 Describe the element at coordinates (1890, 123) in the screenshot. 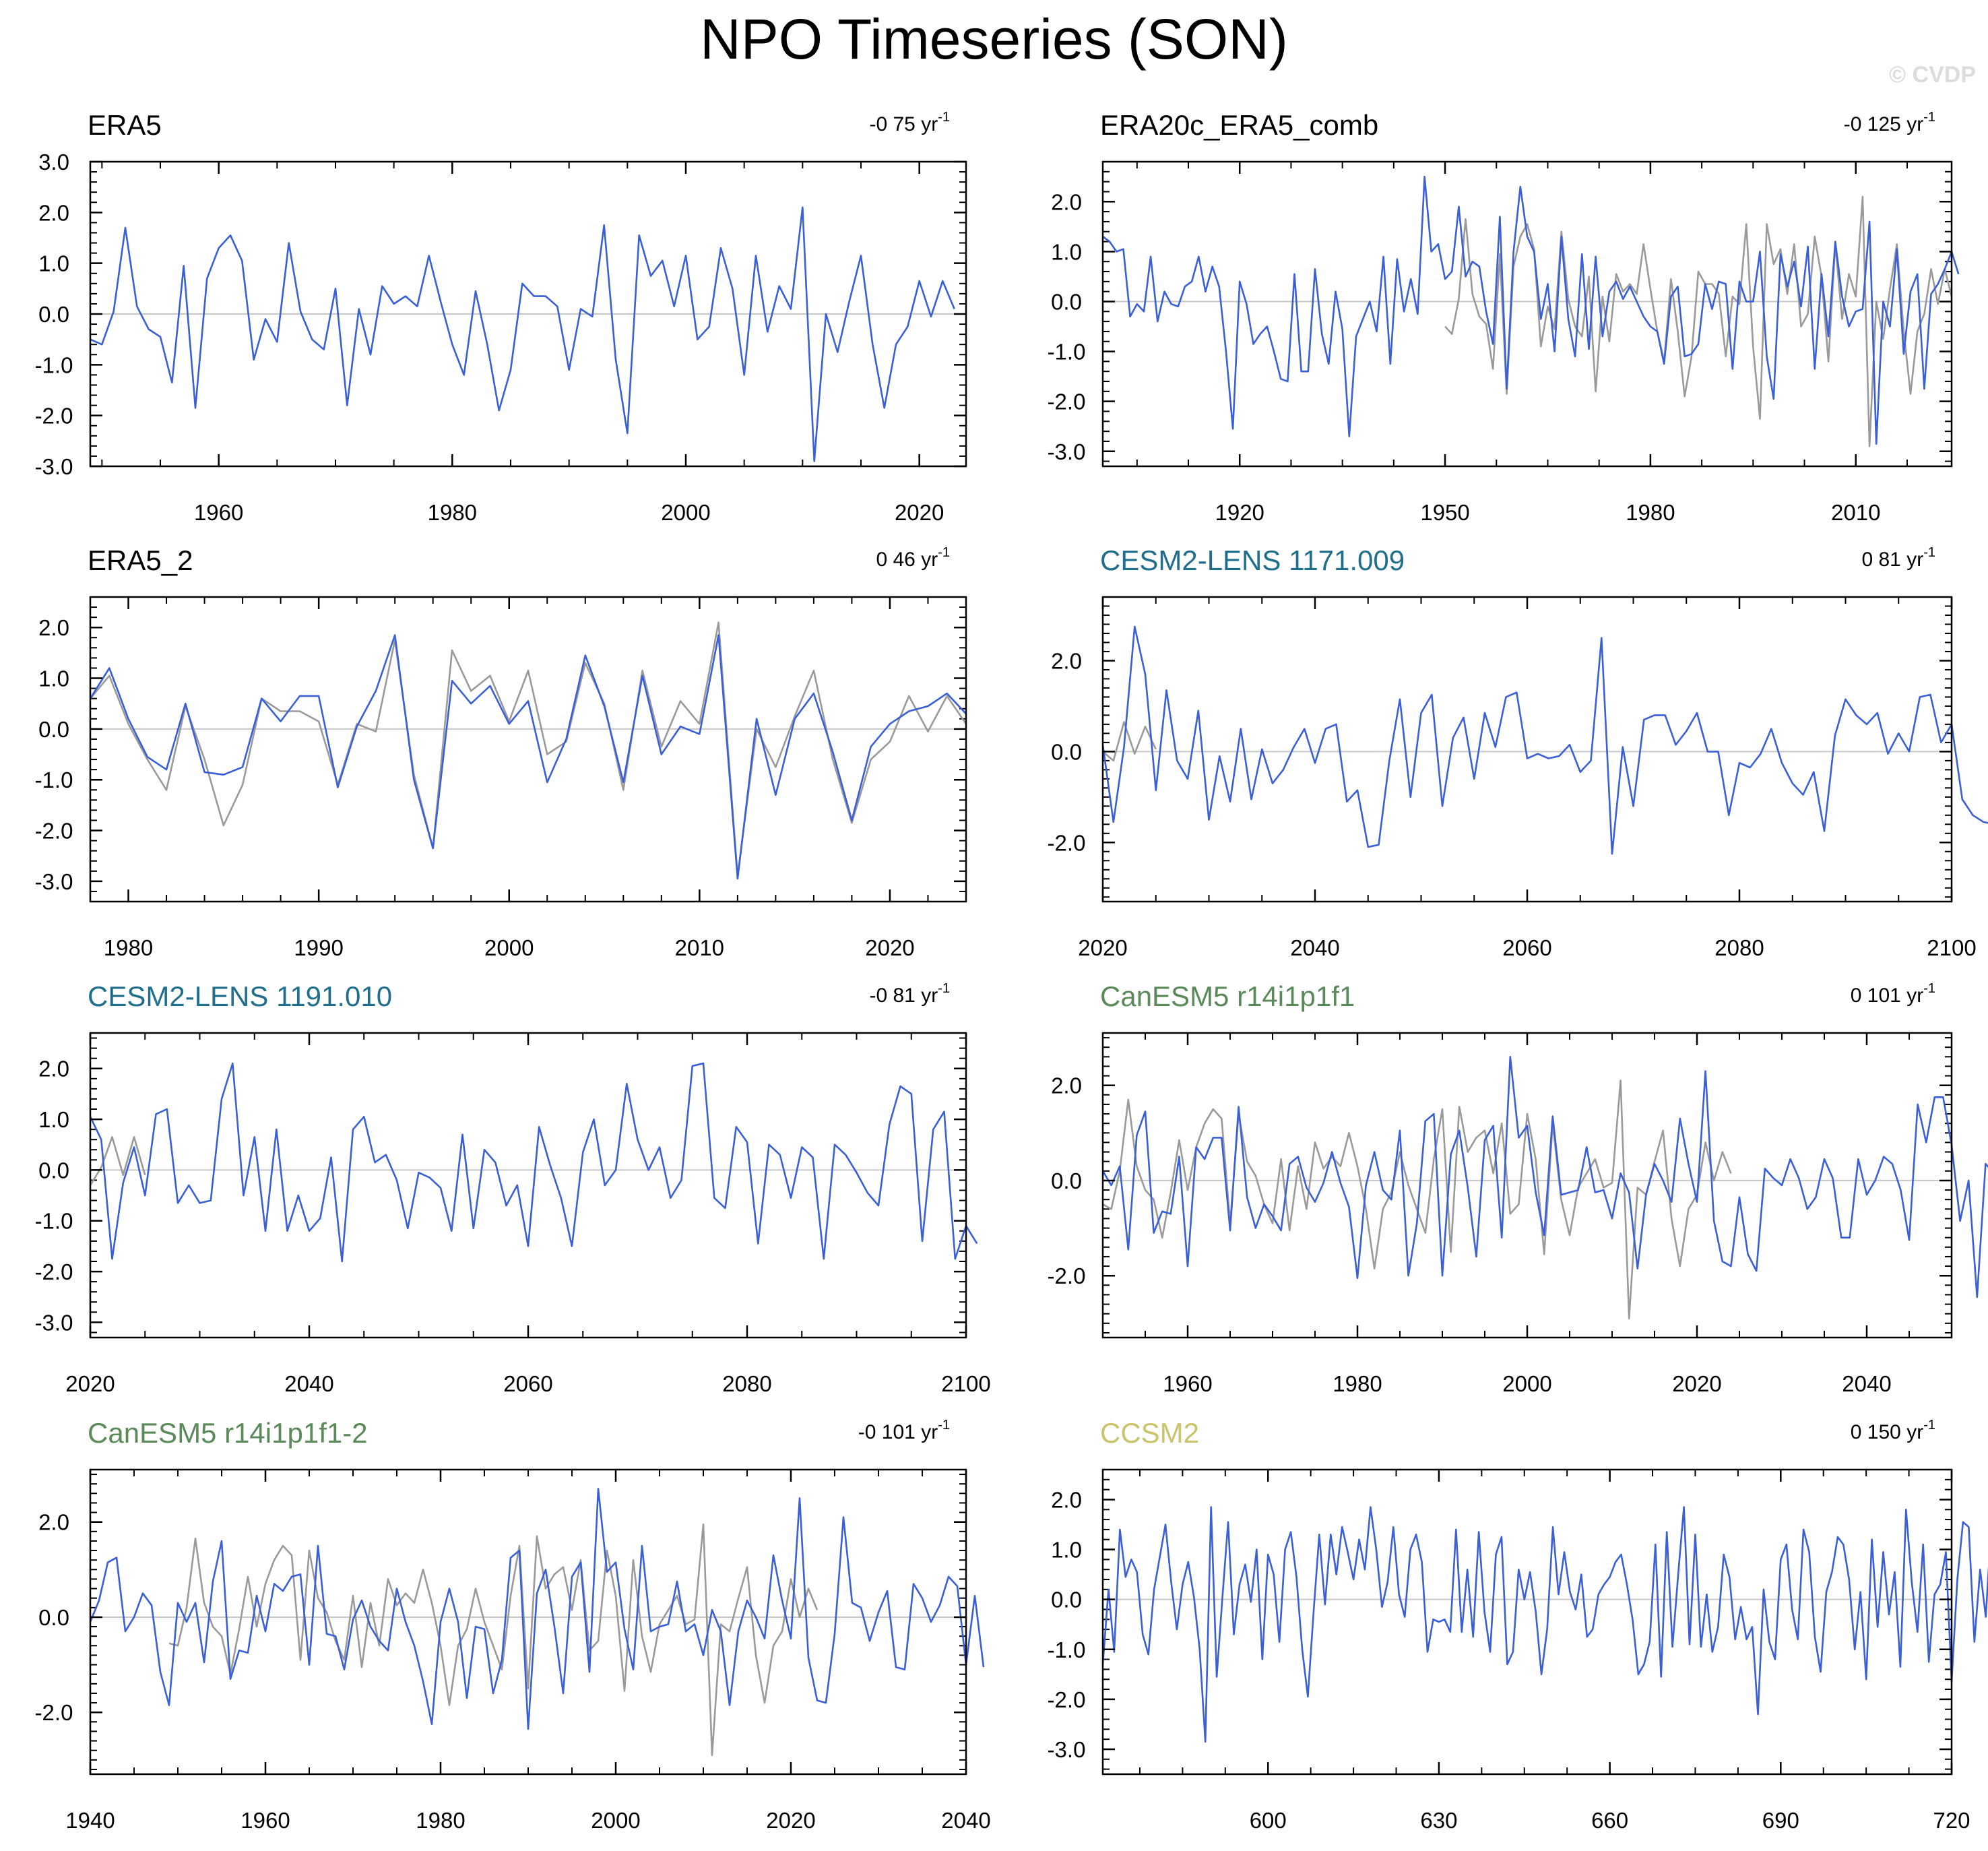

I see `trend-label: -0 125 yr-1` at that location.